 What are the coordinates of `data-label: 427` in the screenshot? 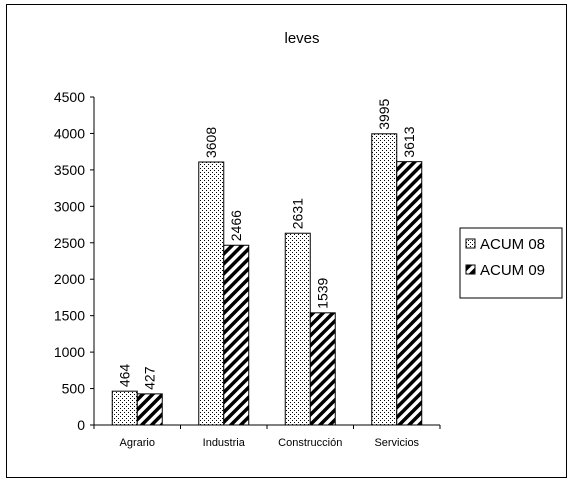 It's located at (150, 378).